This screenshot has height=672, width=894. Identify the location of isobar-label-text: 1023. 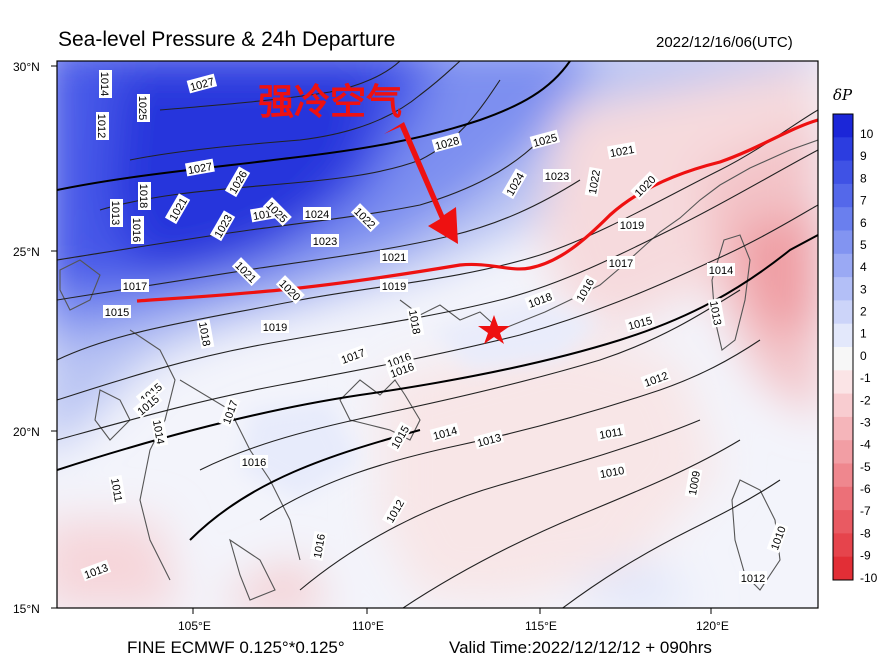
(325, 242).